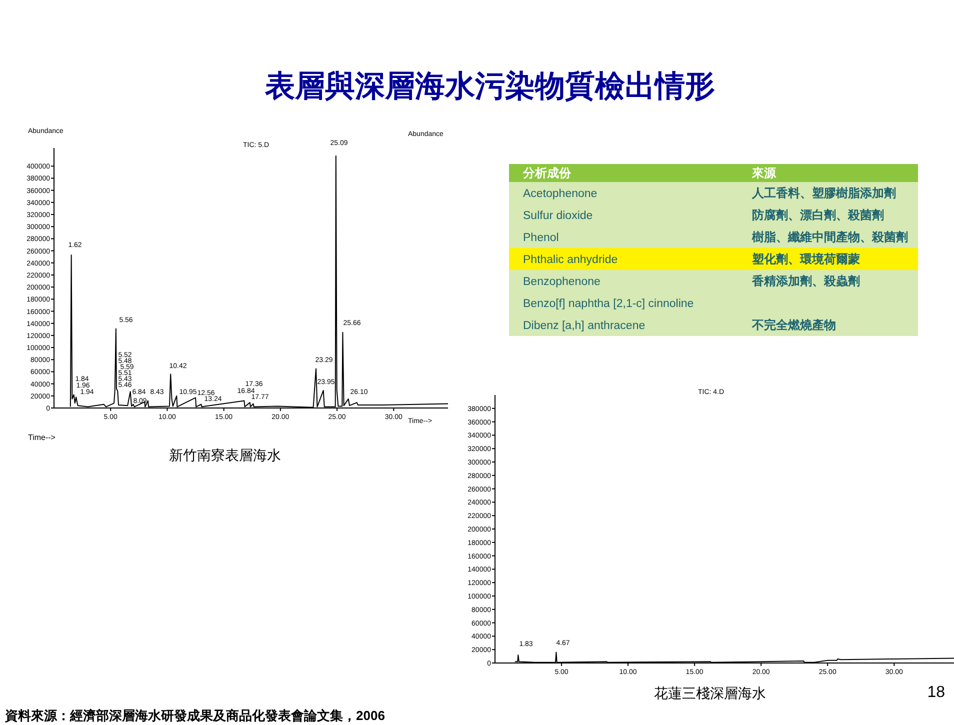  Describe the element at coordinates (936, 692) in the screenshot. I see `annotation: 18` at that location.